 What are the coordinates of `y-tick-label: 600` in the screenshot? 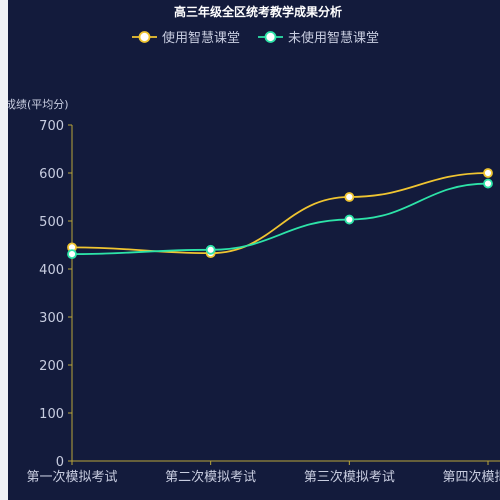 It's located at (51, 174).